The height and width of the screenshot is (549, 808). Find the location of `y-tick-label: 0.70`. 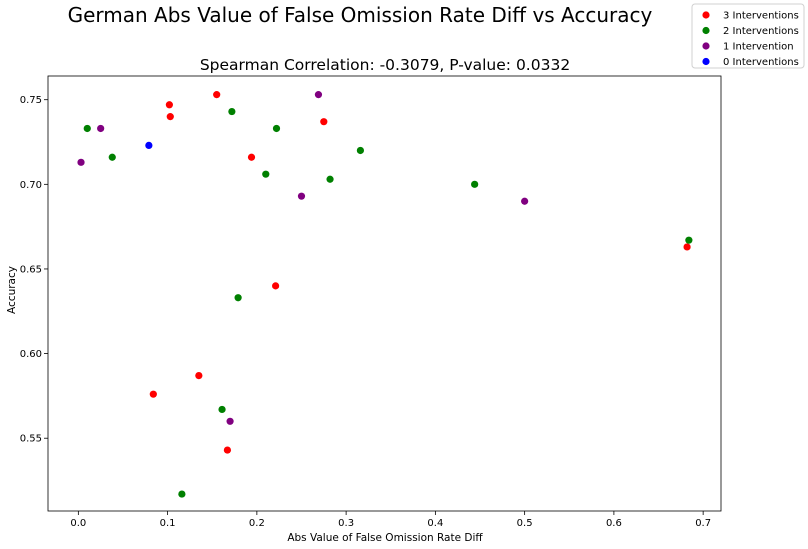

y-tick-label: 0.70 is located at coordinates (31, 185).